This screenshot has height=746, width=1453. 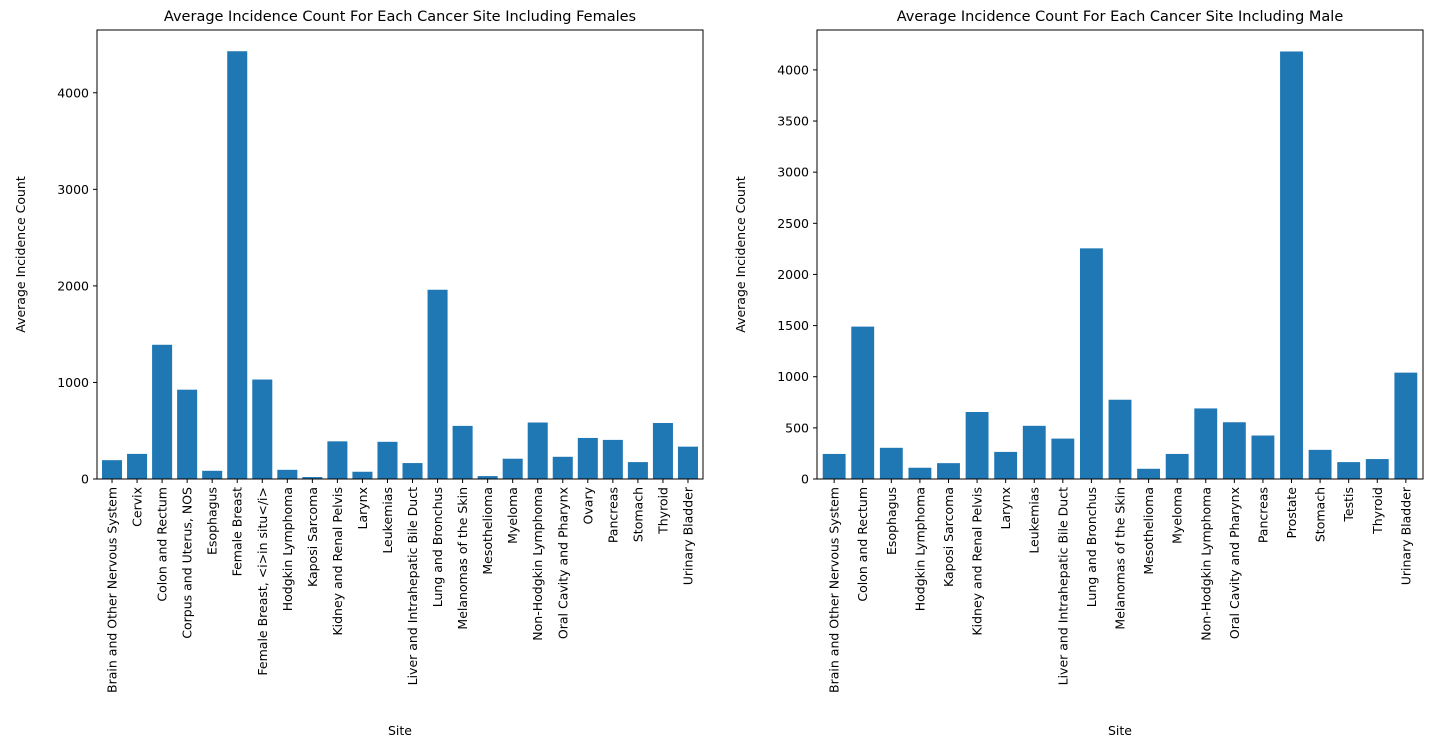 What do you see at coordinates (262, 581) in the screenshot?
I see `x-tick-label-females-6: Female Breast, <i>in situ</i>` at bounding box center [262, 581].